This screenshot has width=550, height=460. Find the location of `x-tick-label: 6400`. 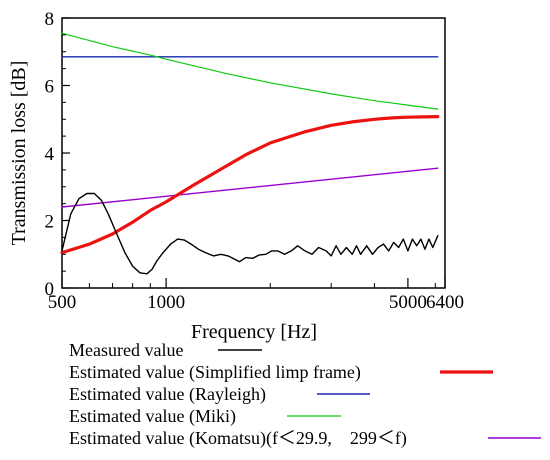

x-tick-label: 6400 is located at coordinates (445, 302).